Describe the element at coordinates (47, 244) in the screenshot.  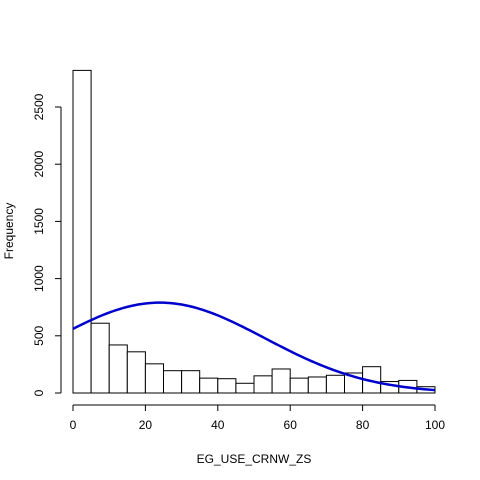
I see `y-axis: 0 500 1000 1500 2000 2500` at that location.